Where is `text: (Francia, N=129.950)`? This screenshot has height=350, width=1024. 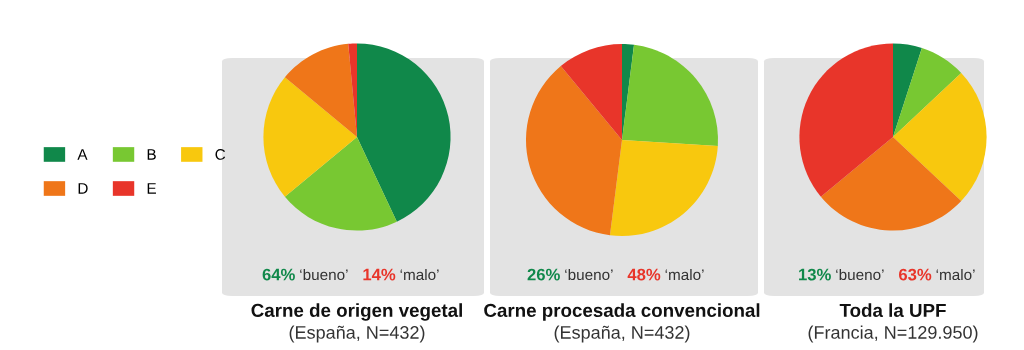
text: (Francia, N=129.950) is located at coordinates (893, 334).